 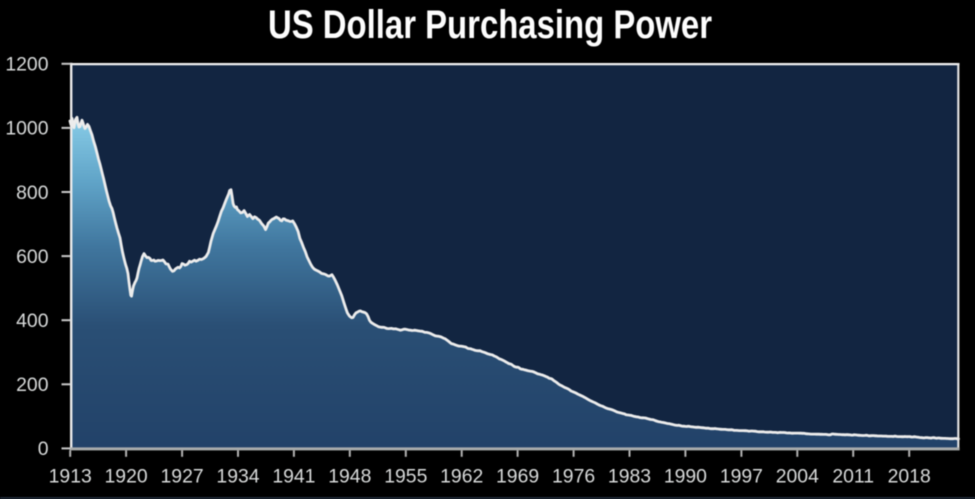 What do you see at coordinates (685, 477) in the screenshot?
I see `svg-text: 1990` at bounding box center [685, 477].